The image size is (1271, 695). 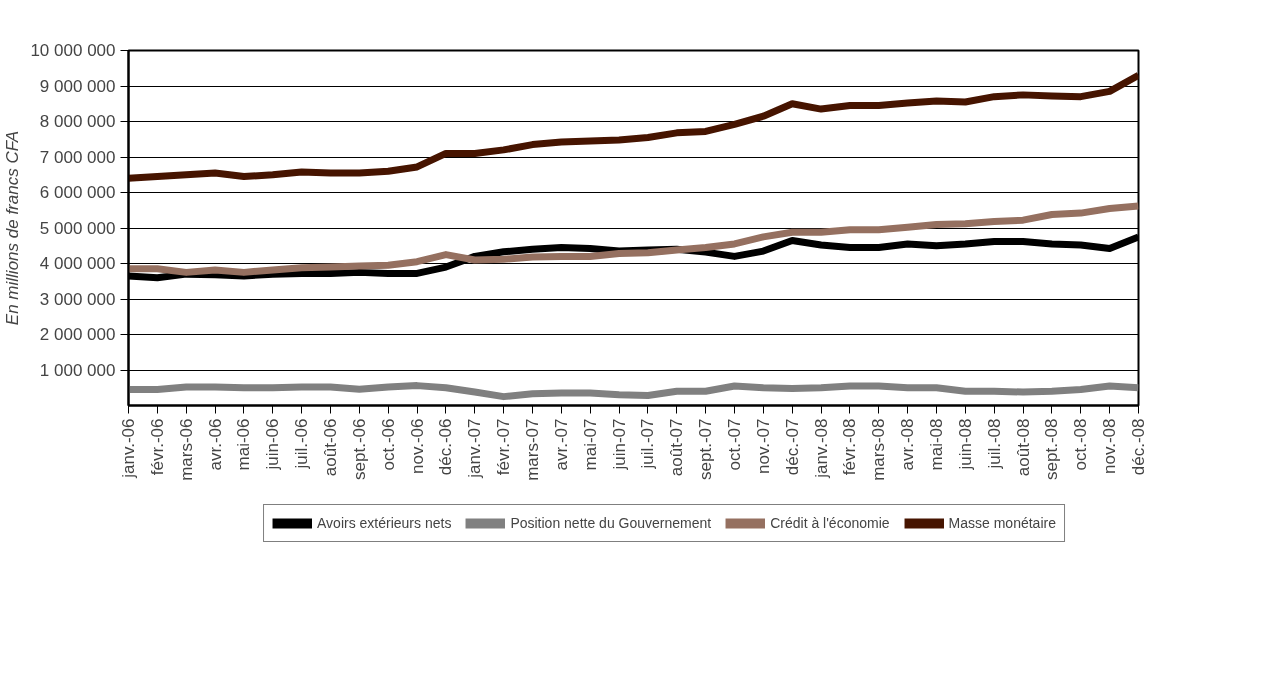 What do you see at coordinates (388, 444) in the screenshot?
I see `x-tick-label: oct.-06` at bounding box center [388, 444].